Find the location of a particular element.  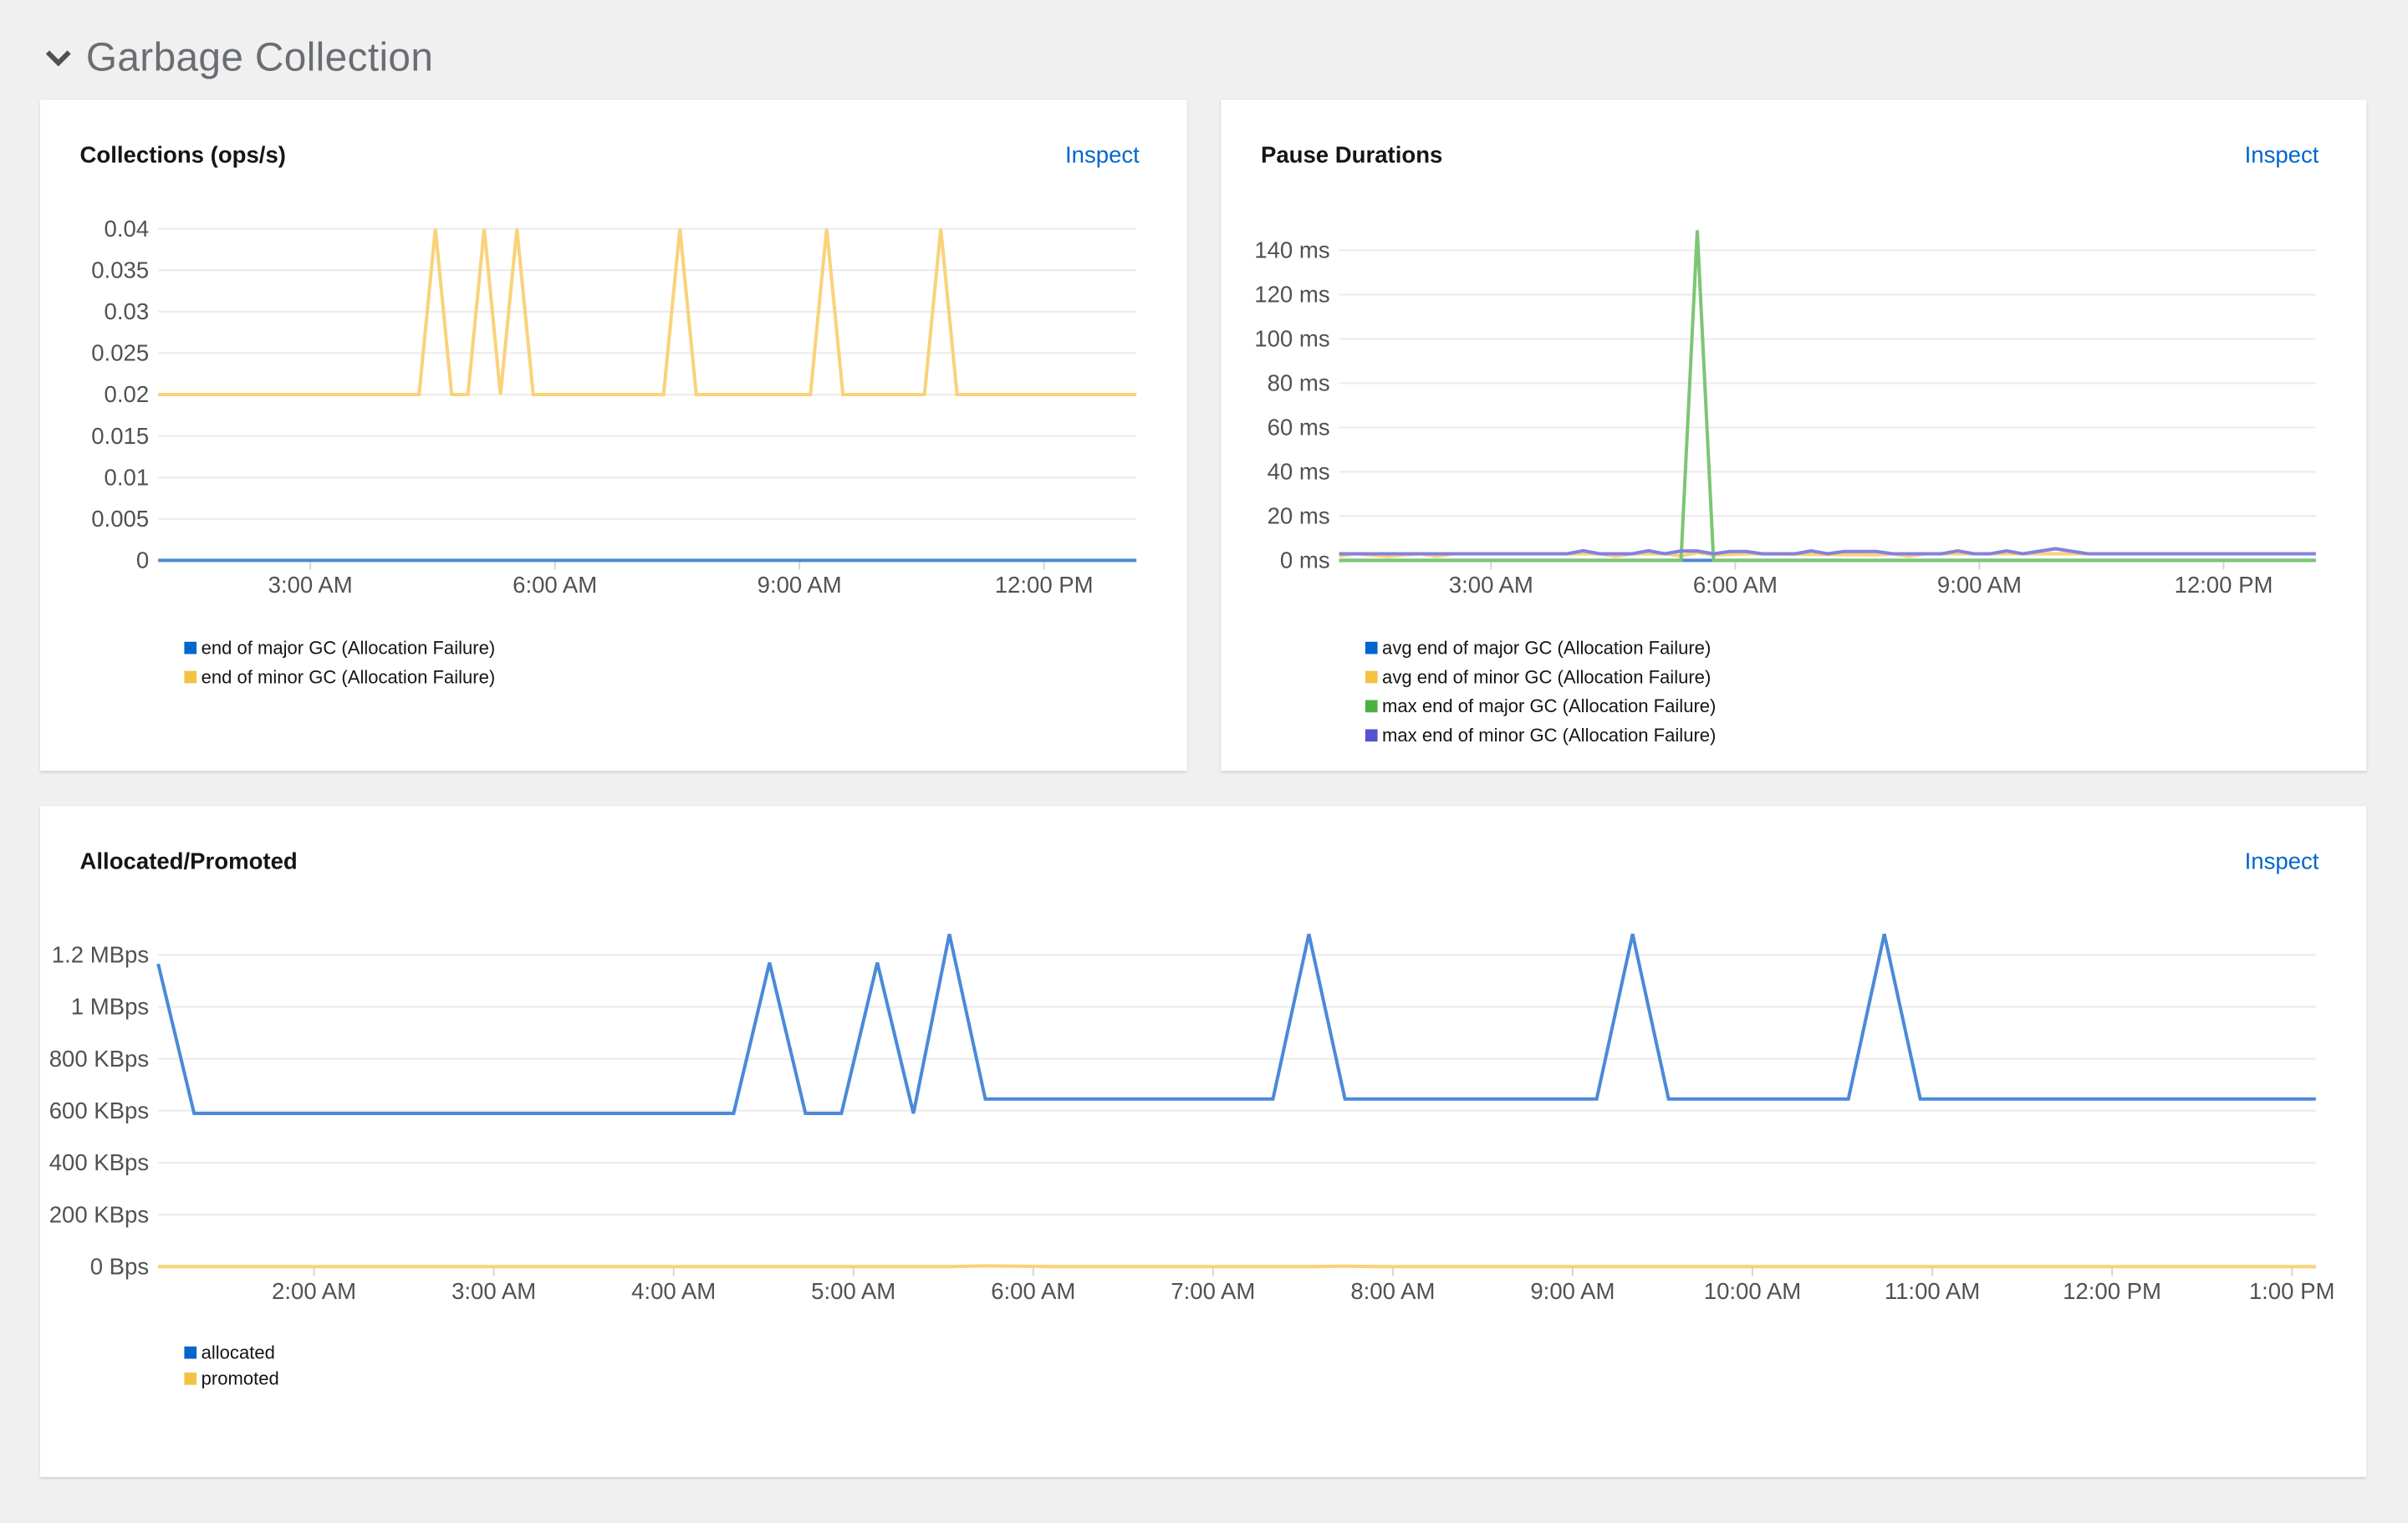

legend-item: avg end of major GC (Allocation Failure) is located at coordinates (1541, 648).